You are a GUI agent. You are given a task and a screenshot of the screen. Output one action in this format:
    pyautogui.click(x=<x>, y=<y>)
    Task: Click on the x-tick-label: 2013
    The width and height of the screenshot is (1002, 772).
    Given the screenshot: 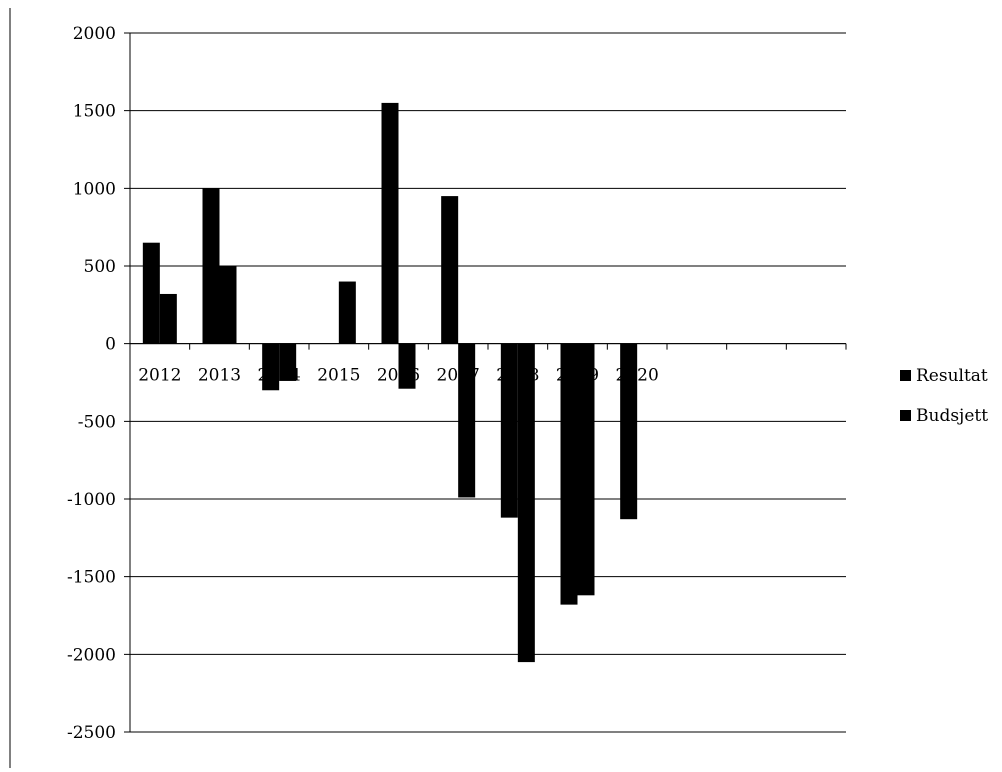 What is the action you would take?
    pyautogui.click(x=219, y=376)
    